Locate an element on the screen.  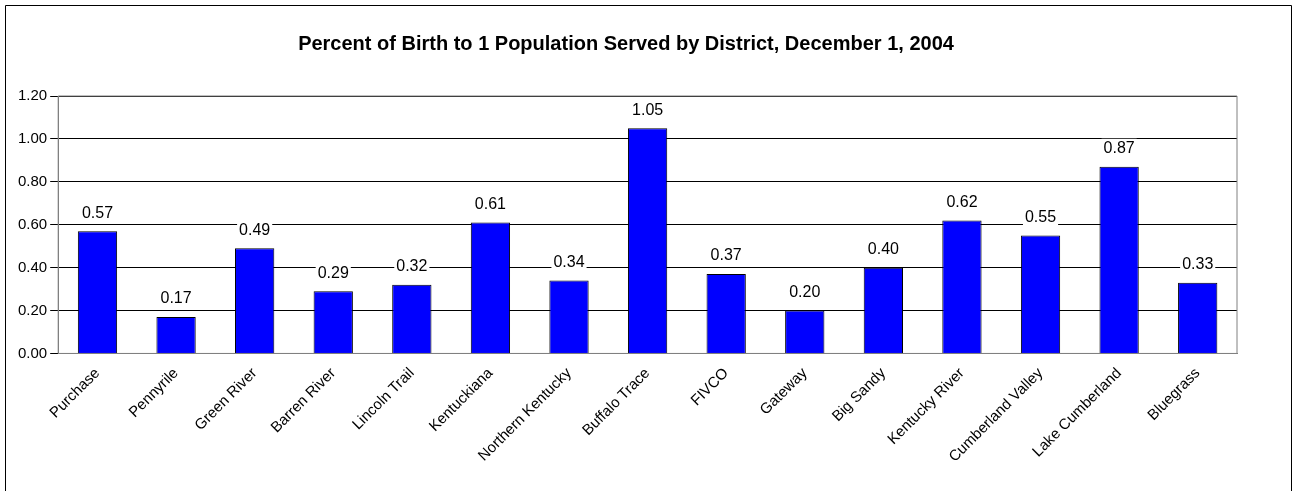
data-label: 0.57 is located at coordinates (97, 212).